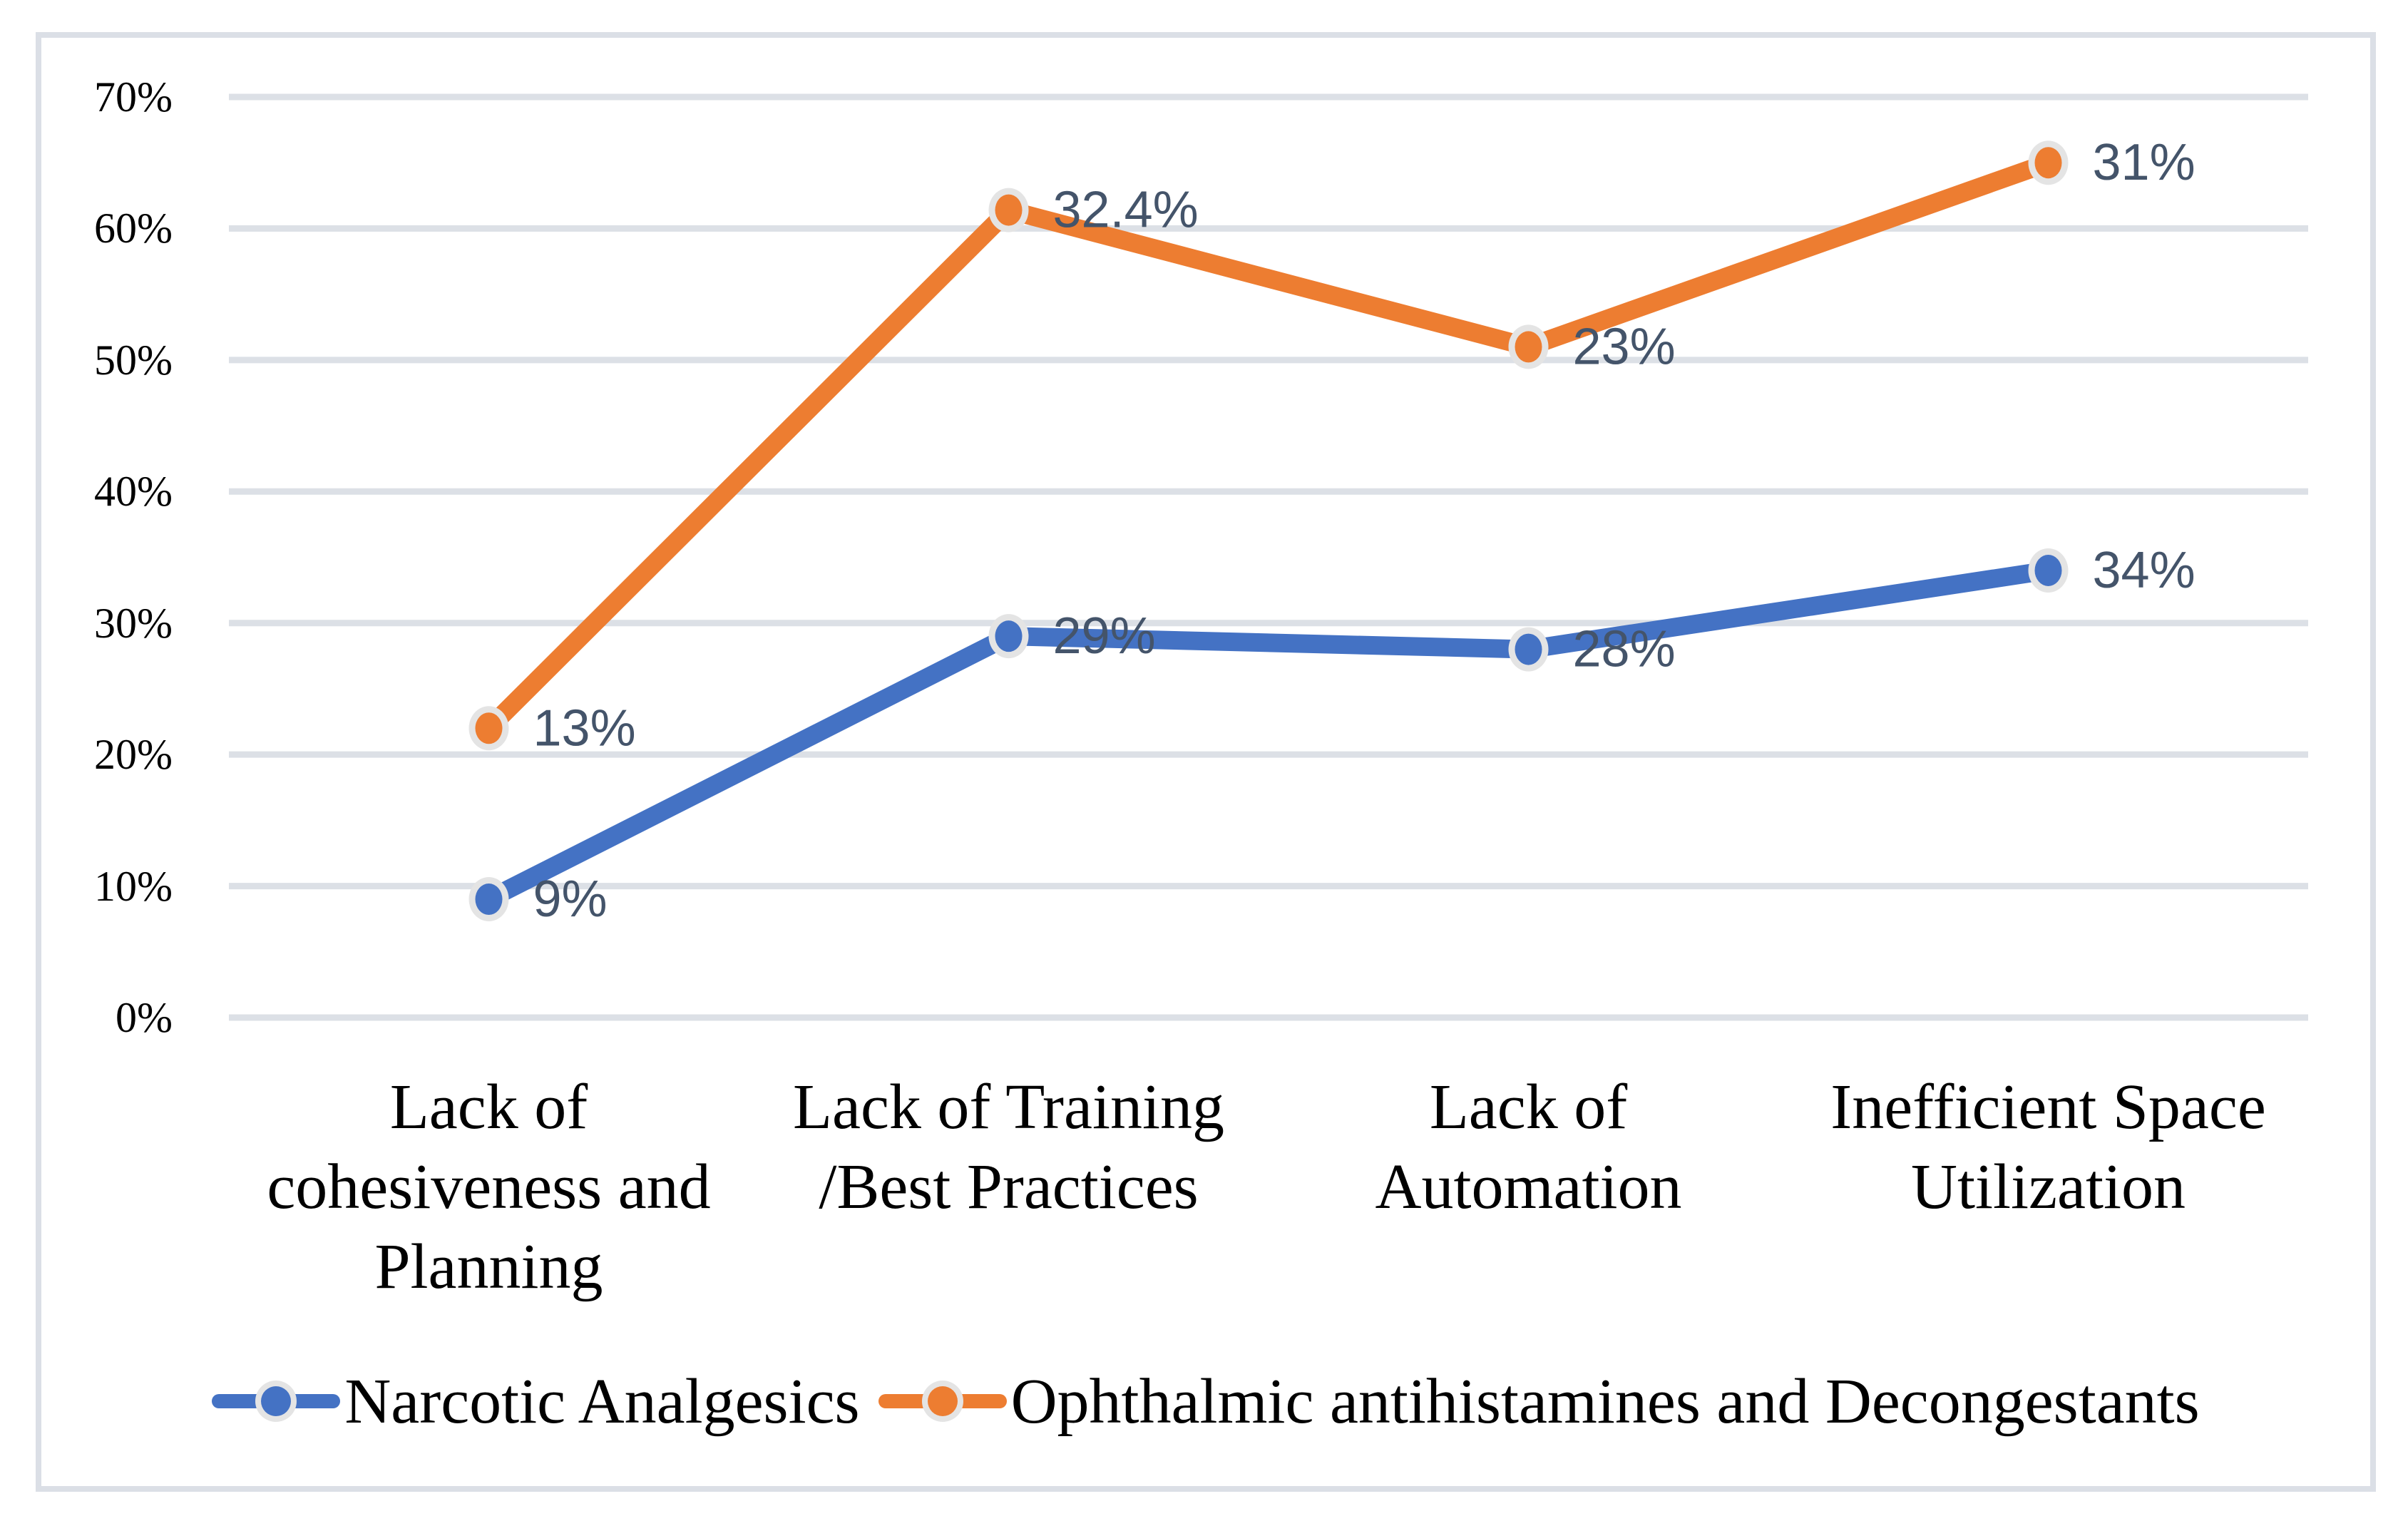 Image resolution: width=2408 pixels, height=1521 pixels. What do you see at coordinates (133, 623) in the screenshot?
I see `y-tick-label: 30%` at bounding box center [133, 623].